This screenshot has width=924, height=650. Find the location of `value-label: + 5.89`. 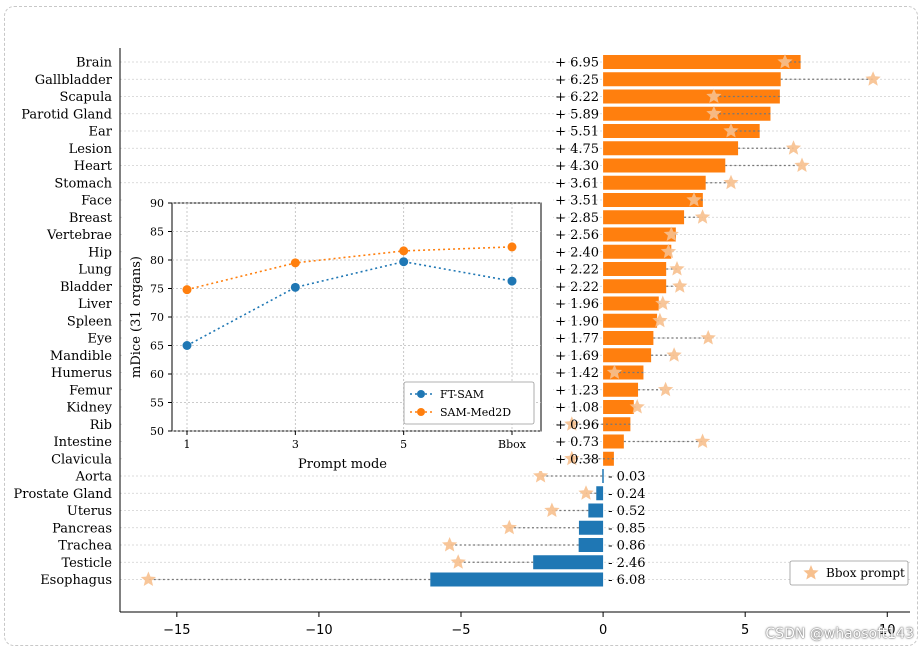

value-label: + 5.89 is located at coordinates (577, 114).